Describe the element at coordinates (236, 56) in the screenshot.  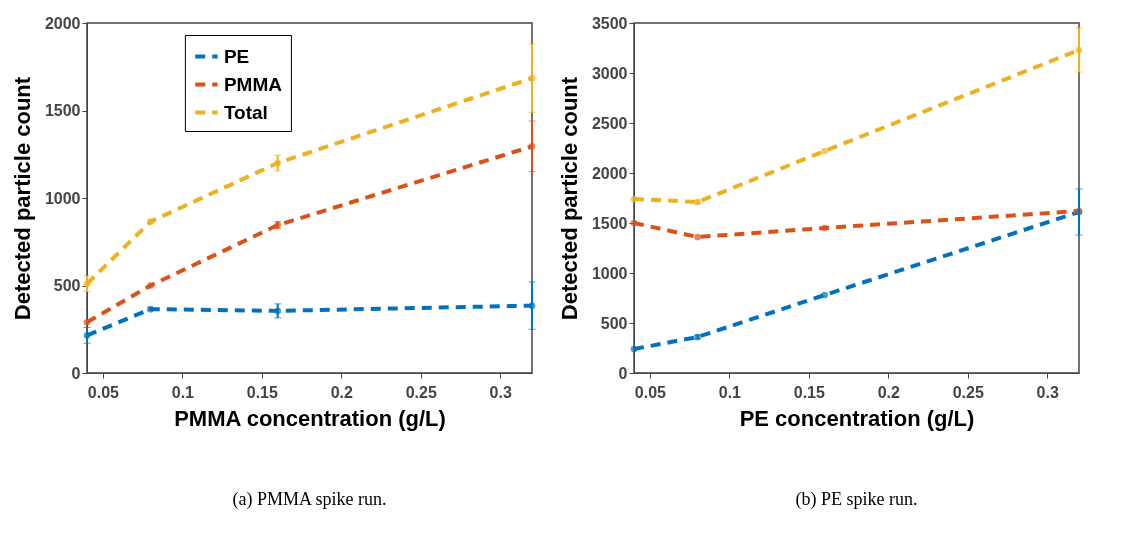
I see `legend-label: PE` at that location.